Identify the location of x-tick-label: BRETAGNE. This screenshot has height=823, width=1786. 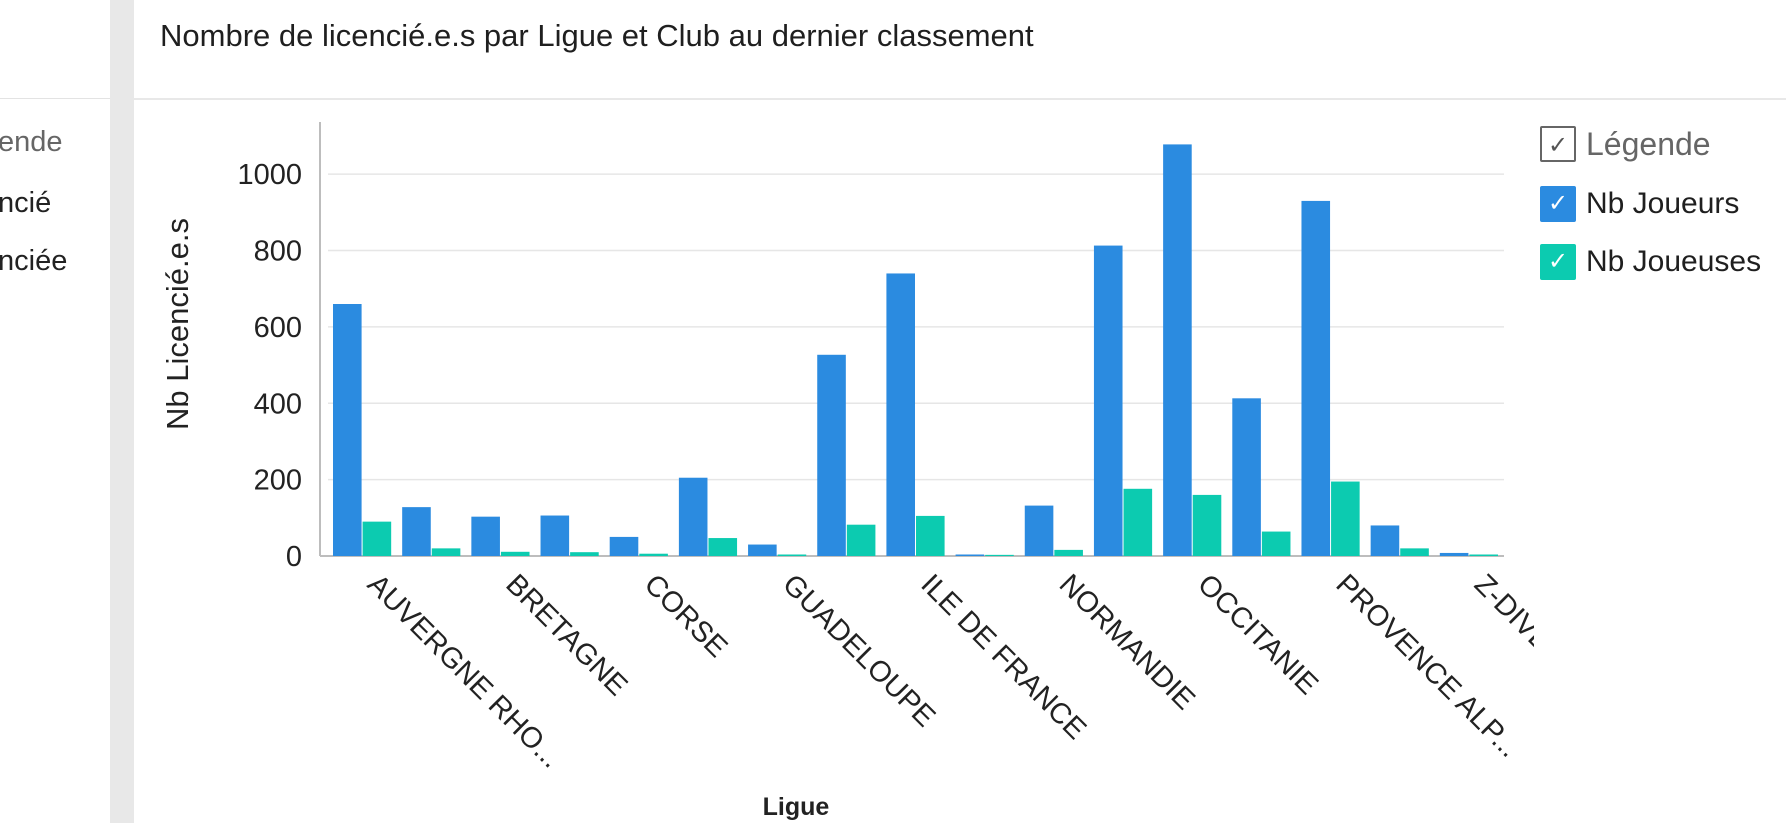
(566, 635).